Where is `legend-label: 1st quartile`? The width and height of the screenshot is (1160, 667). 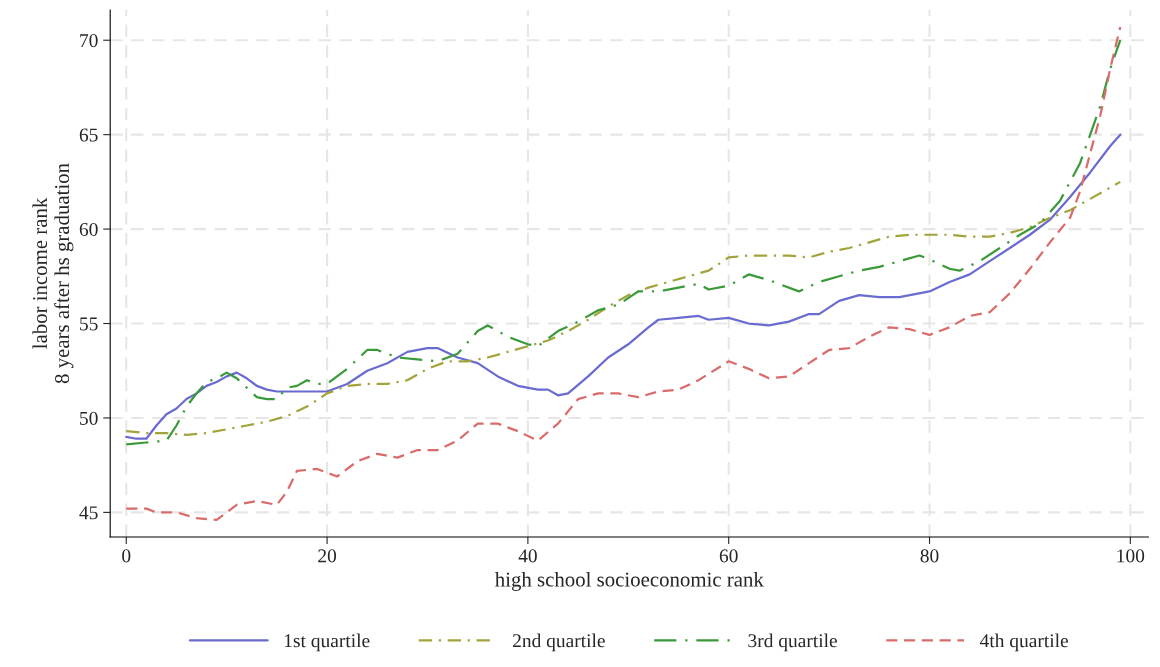
legend-label: 1st quartile is located at coordinates (327, 642).